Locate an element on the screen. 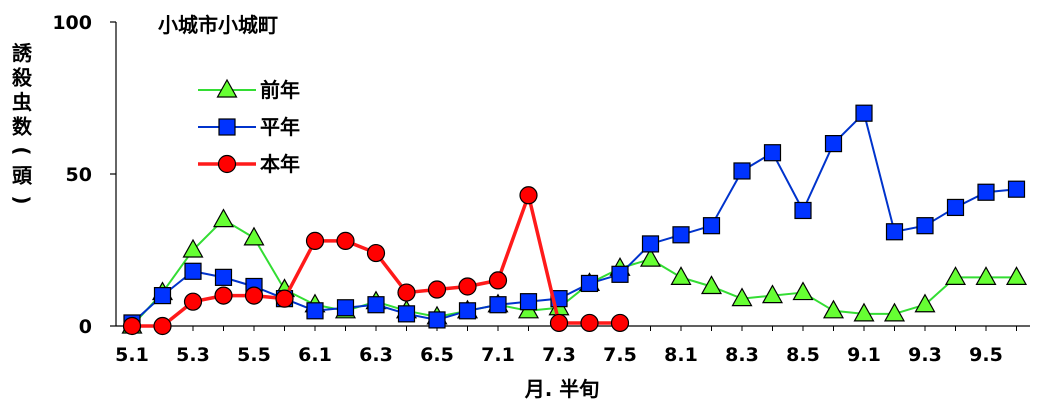 The width and height of the screenshot is (1041, 406). y-tick-label: 100 is located at coordinates (72, 23).